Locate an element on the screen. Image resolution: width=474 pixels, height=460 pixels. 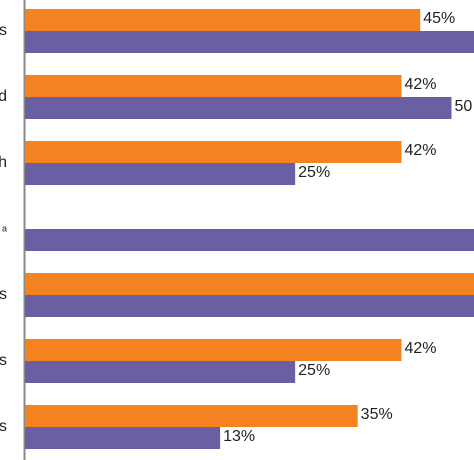
category-label: d is located at coordinates (3, 96).